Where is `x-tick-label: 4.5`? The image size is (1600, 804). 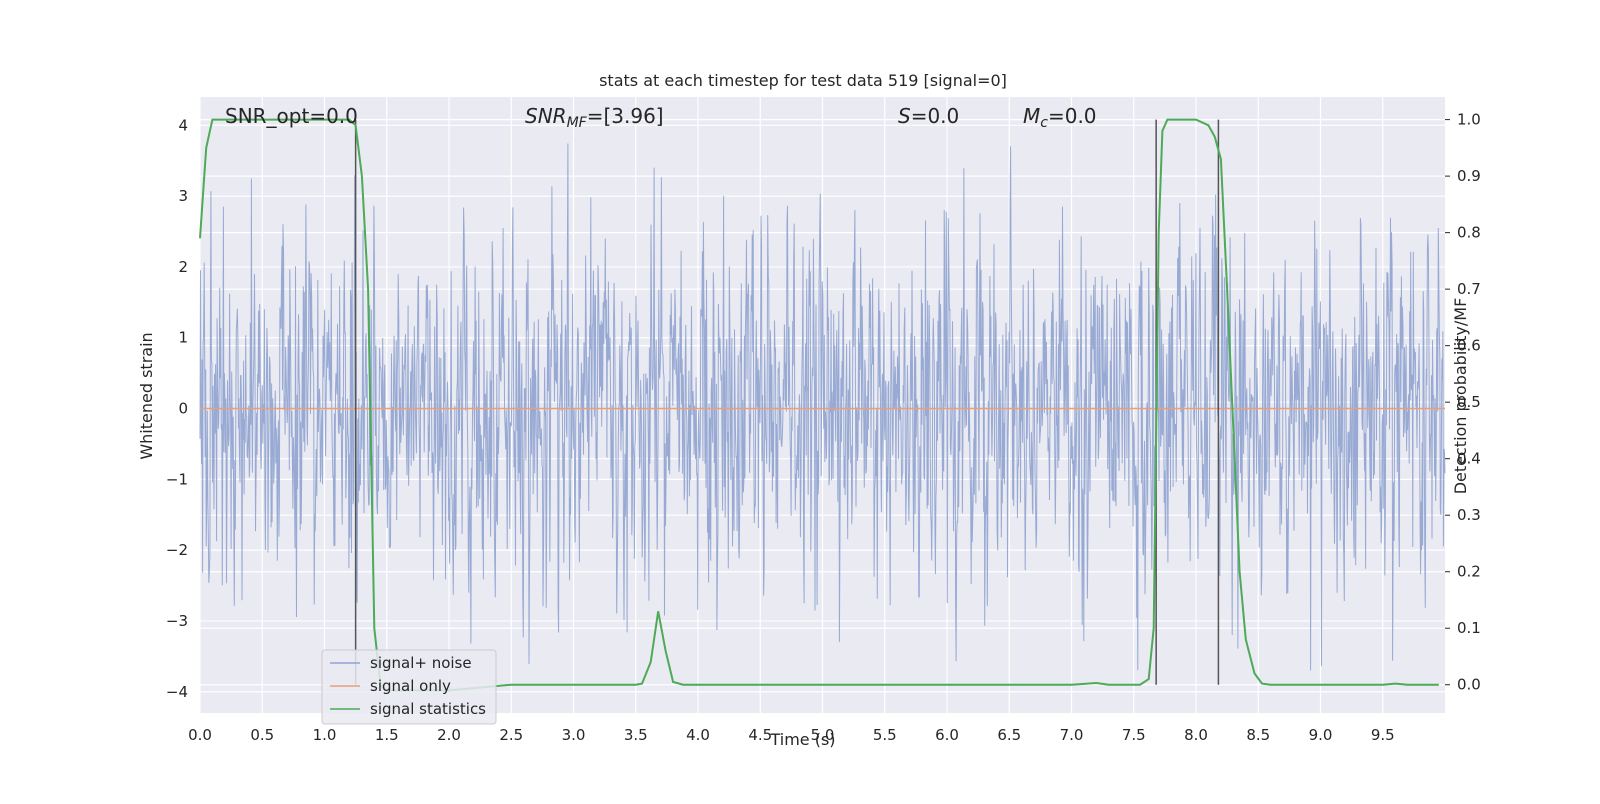
x-tick-label: 4.5 is located at coordinates (760, 735).